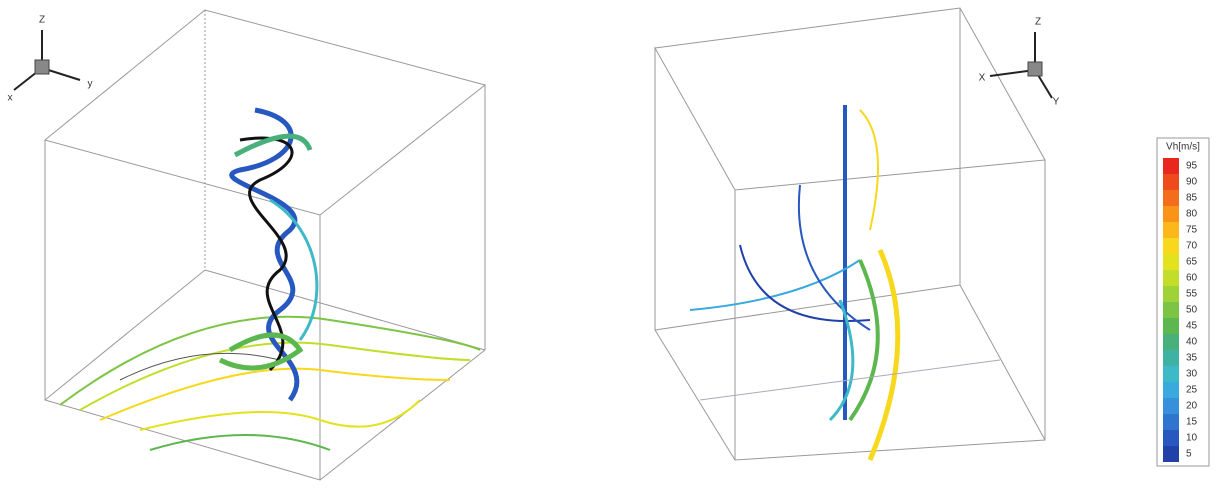  I want to click on colorbar-label: 85, so click(1192, 198).